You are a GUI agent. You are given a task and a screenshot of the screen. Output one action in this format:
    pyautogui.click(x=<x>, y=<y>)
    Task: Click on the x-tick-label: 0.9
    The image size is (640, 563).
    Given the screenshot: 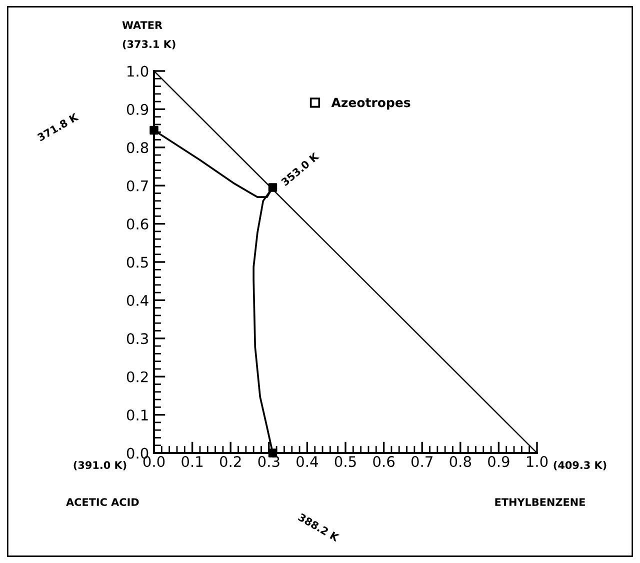 What is the action you would take?
    pyautogui.click(x=499, y=462)
    